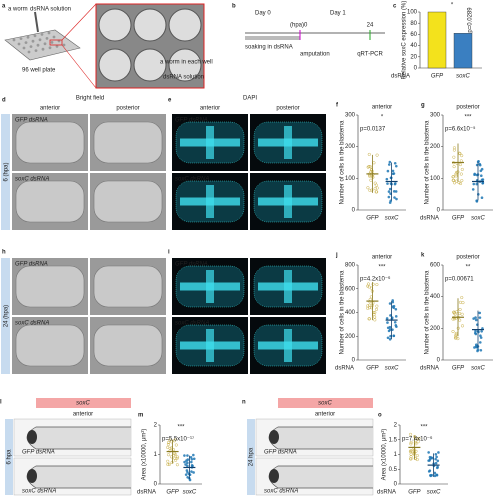 Image resolution: width=500 pixels, height=500 pixels. Describe the element at coordinates (380, 416) in the screenshot. I see `panel-letter: o` at that location.